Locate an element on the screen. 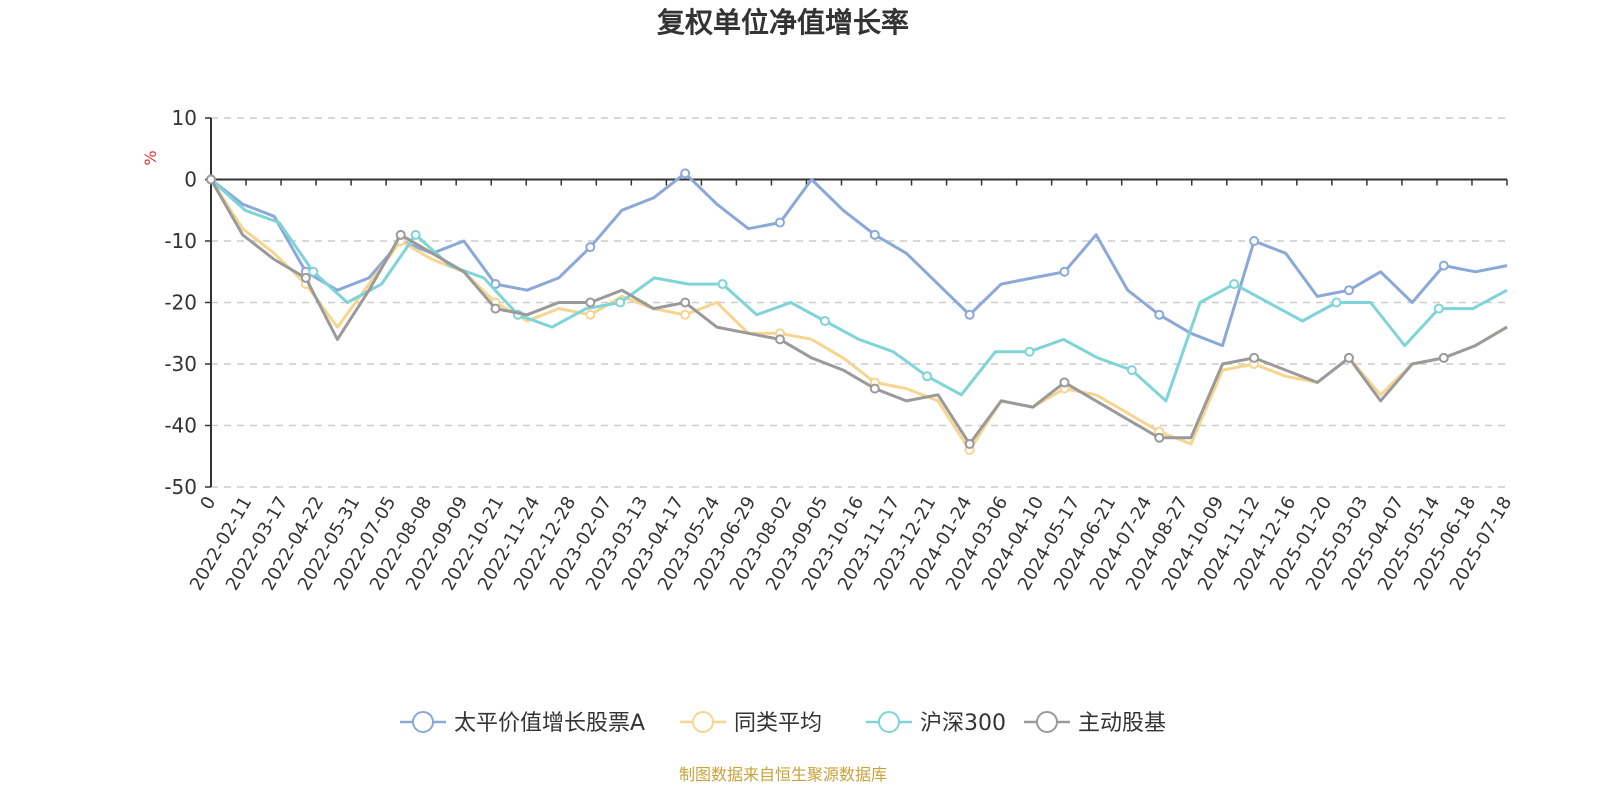 This screenshot has height=800, width=1600. y-tick-label: -30 is located at coordinates (180, 364).